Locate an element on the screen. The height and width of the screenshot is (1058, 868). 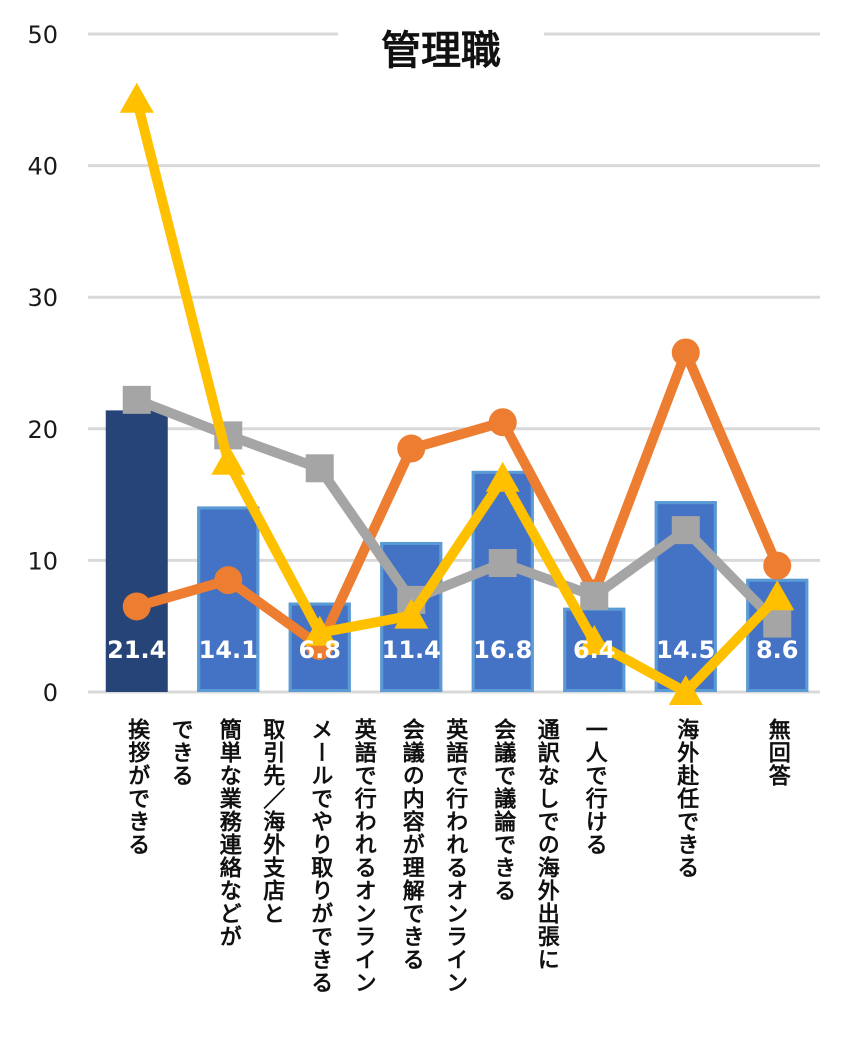
title-background is located at coordinates (441, 44).